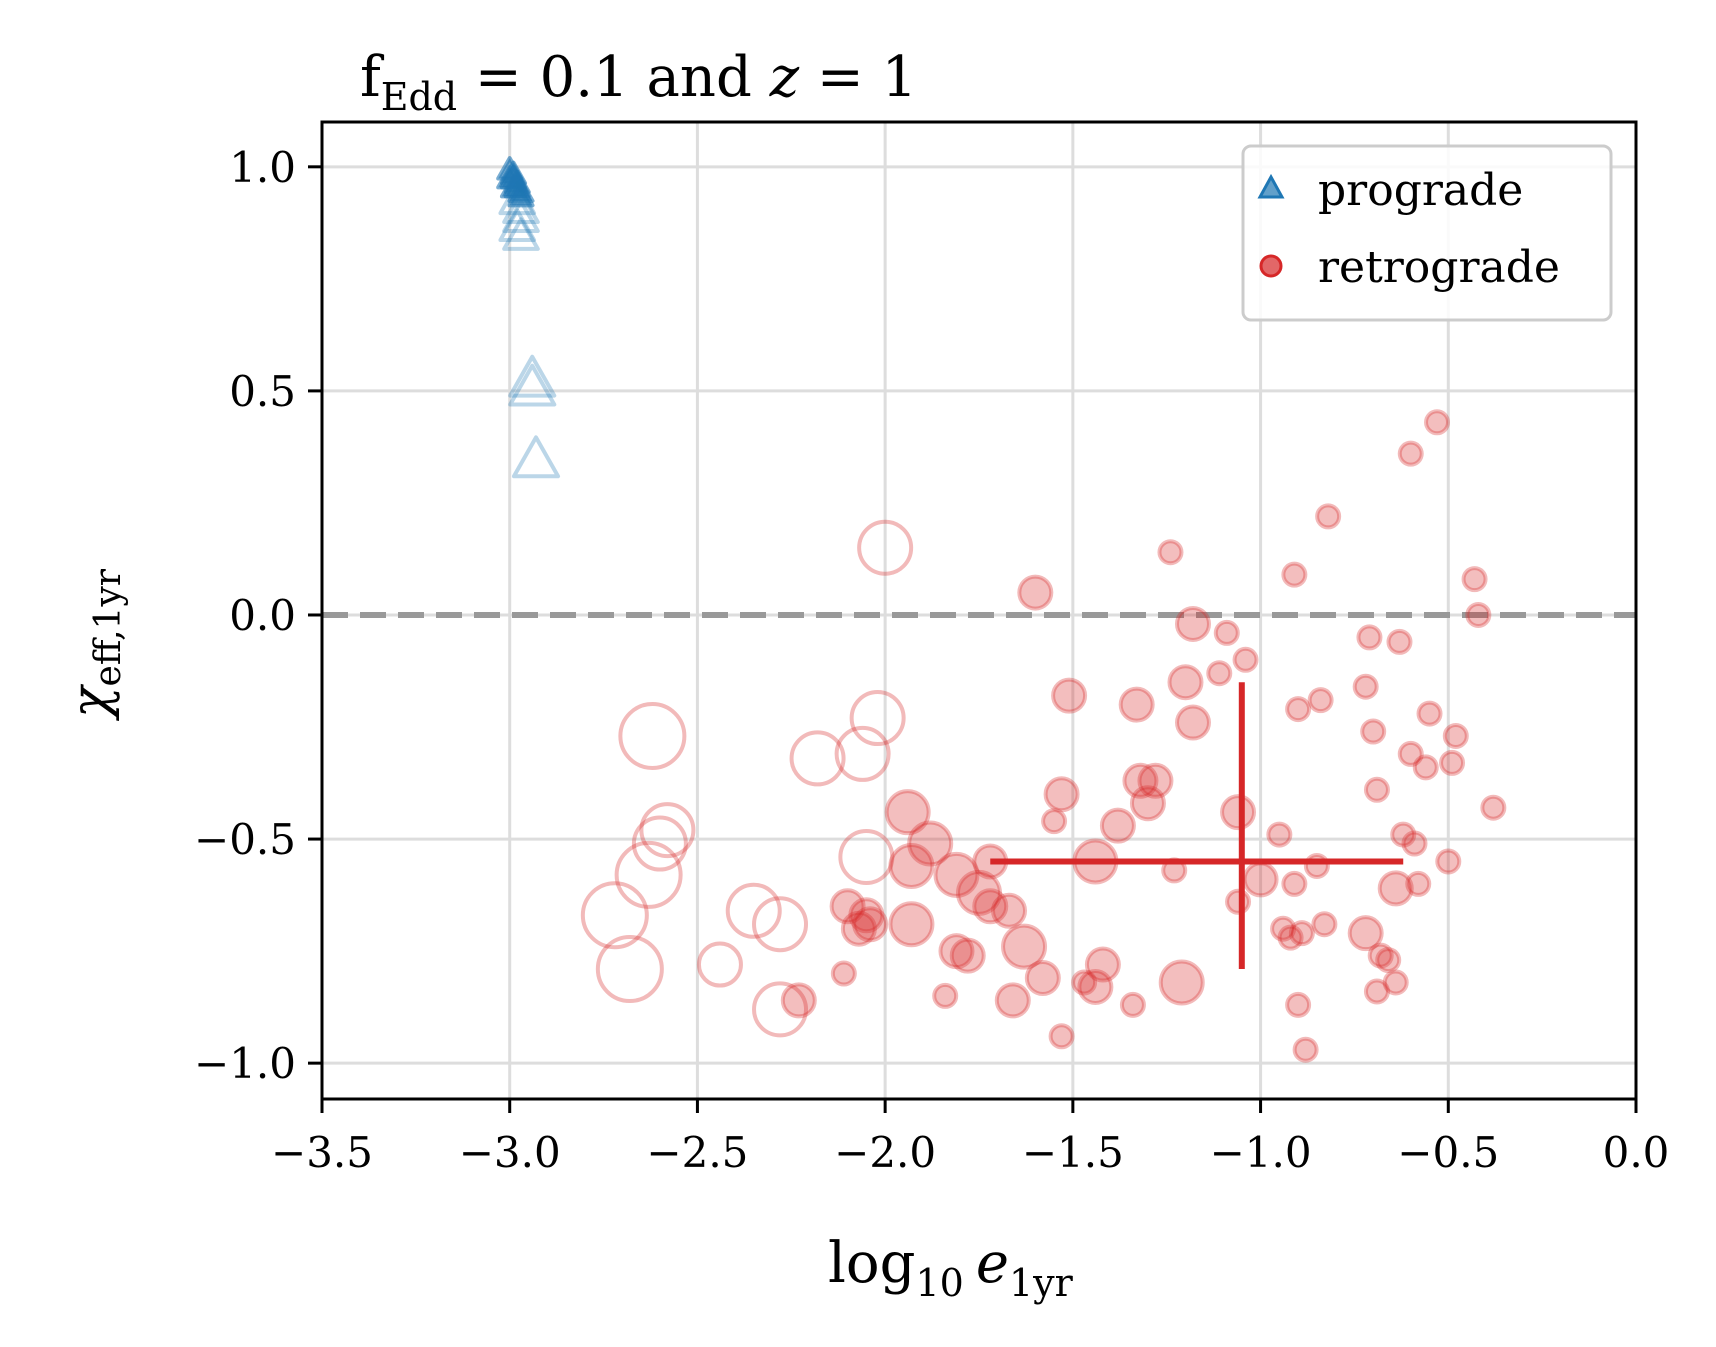 This screenshot has height=1347, width=1716. Describe the element at coordinates (885, 1152) in the screenshot. I see `x-tick-label: −2.0` at that location.